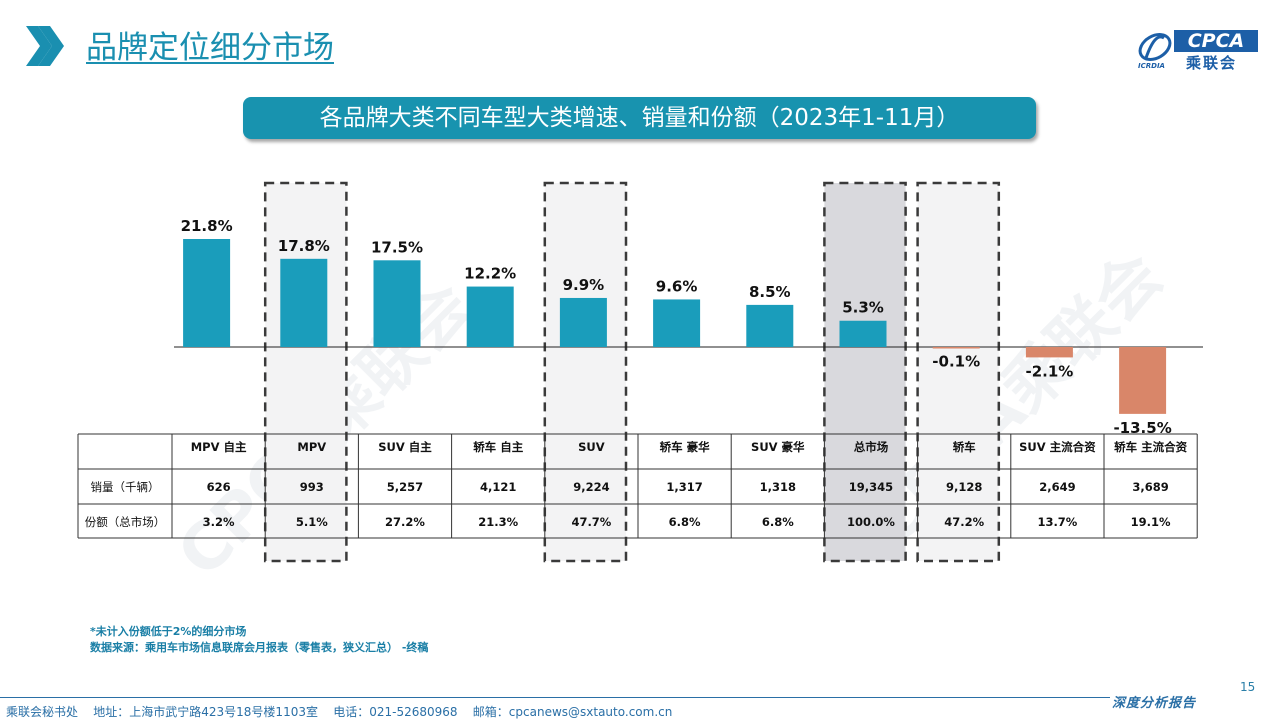  Describe the element at coordinates (863, 308) in the screenshot. I see `data-label: 5.3%` at that location.